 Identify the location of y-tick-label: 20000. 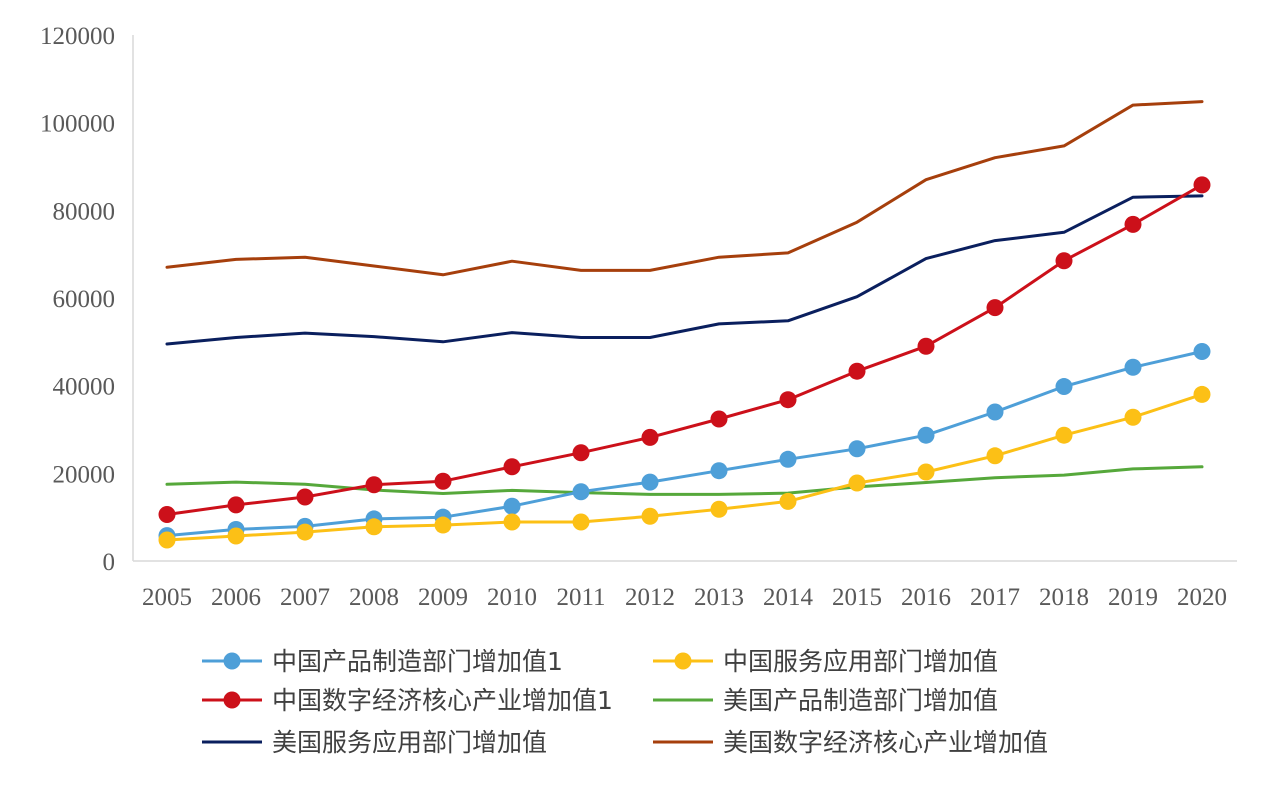
(84, 474).